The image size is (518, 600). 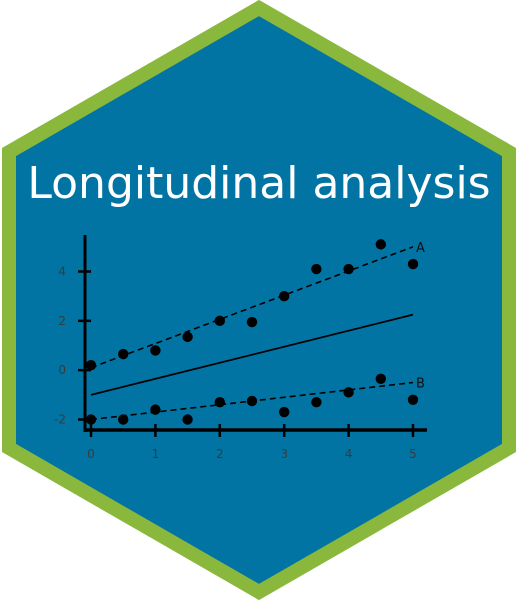 What do you see at coordinates (349, 454) in the screenshot?
I see `x-tick-label: 4` at bounding box center [349, 454].